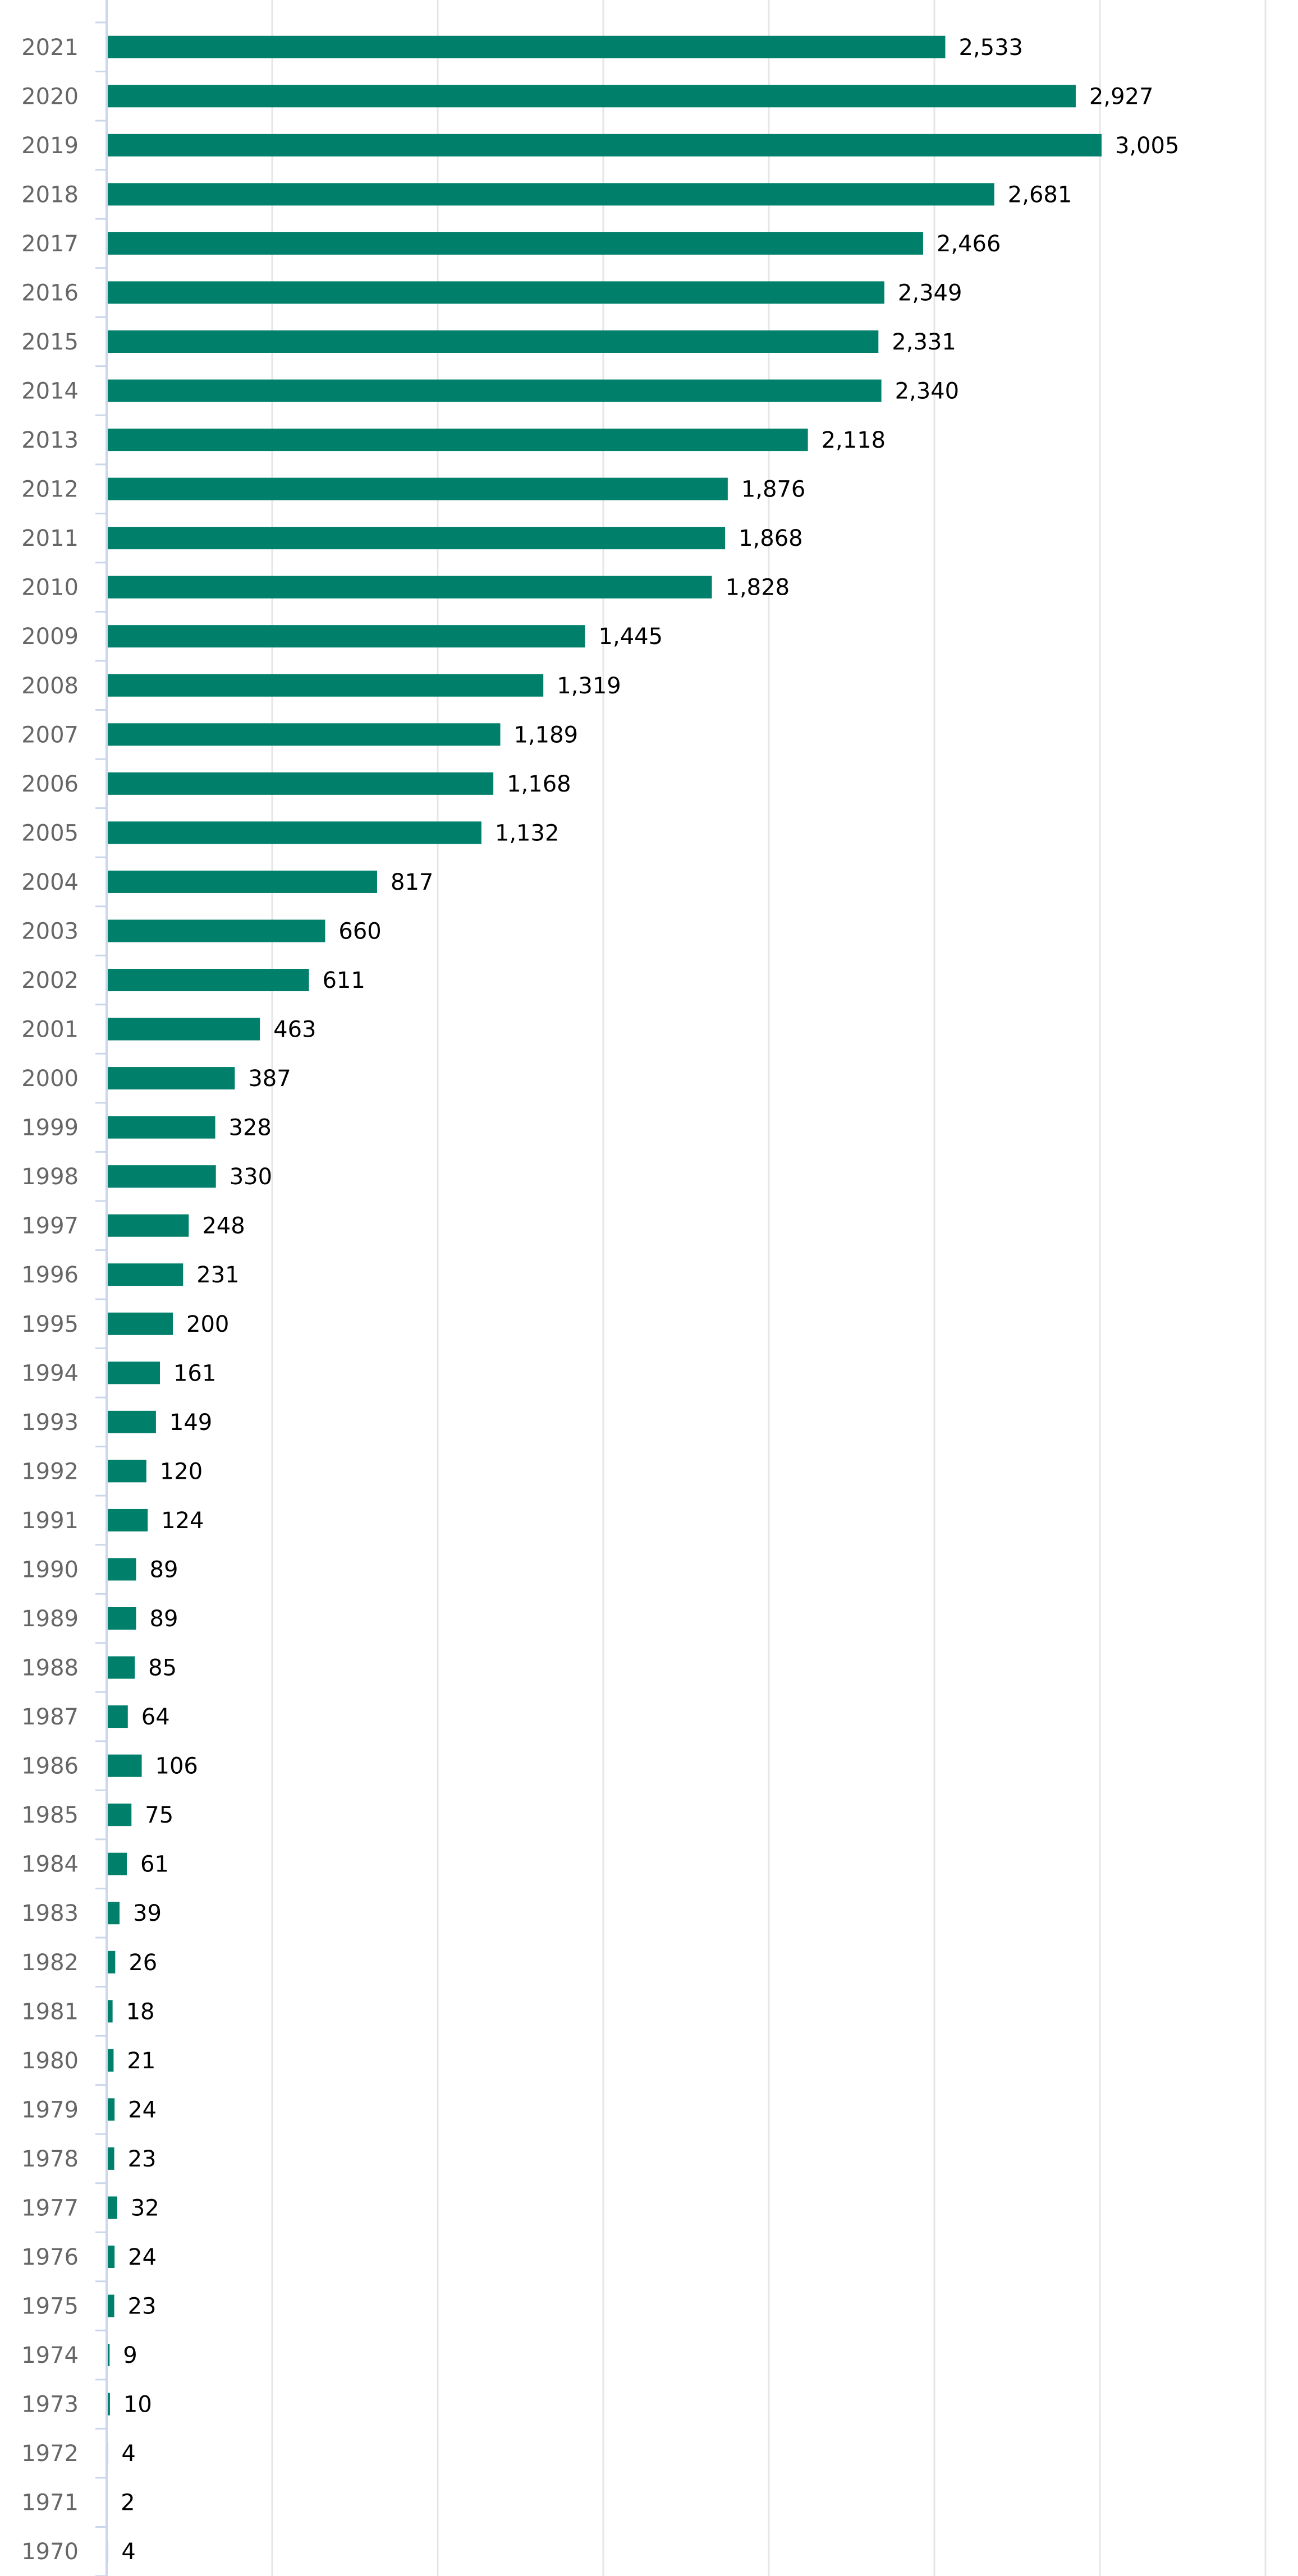 The width and height of the screenshot is (1298, 2576). What do you see at coordinates (124, 1766) in the screenshot?
I see `bar-1986` at bounding box center [124, 1766].